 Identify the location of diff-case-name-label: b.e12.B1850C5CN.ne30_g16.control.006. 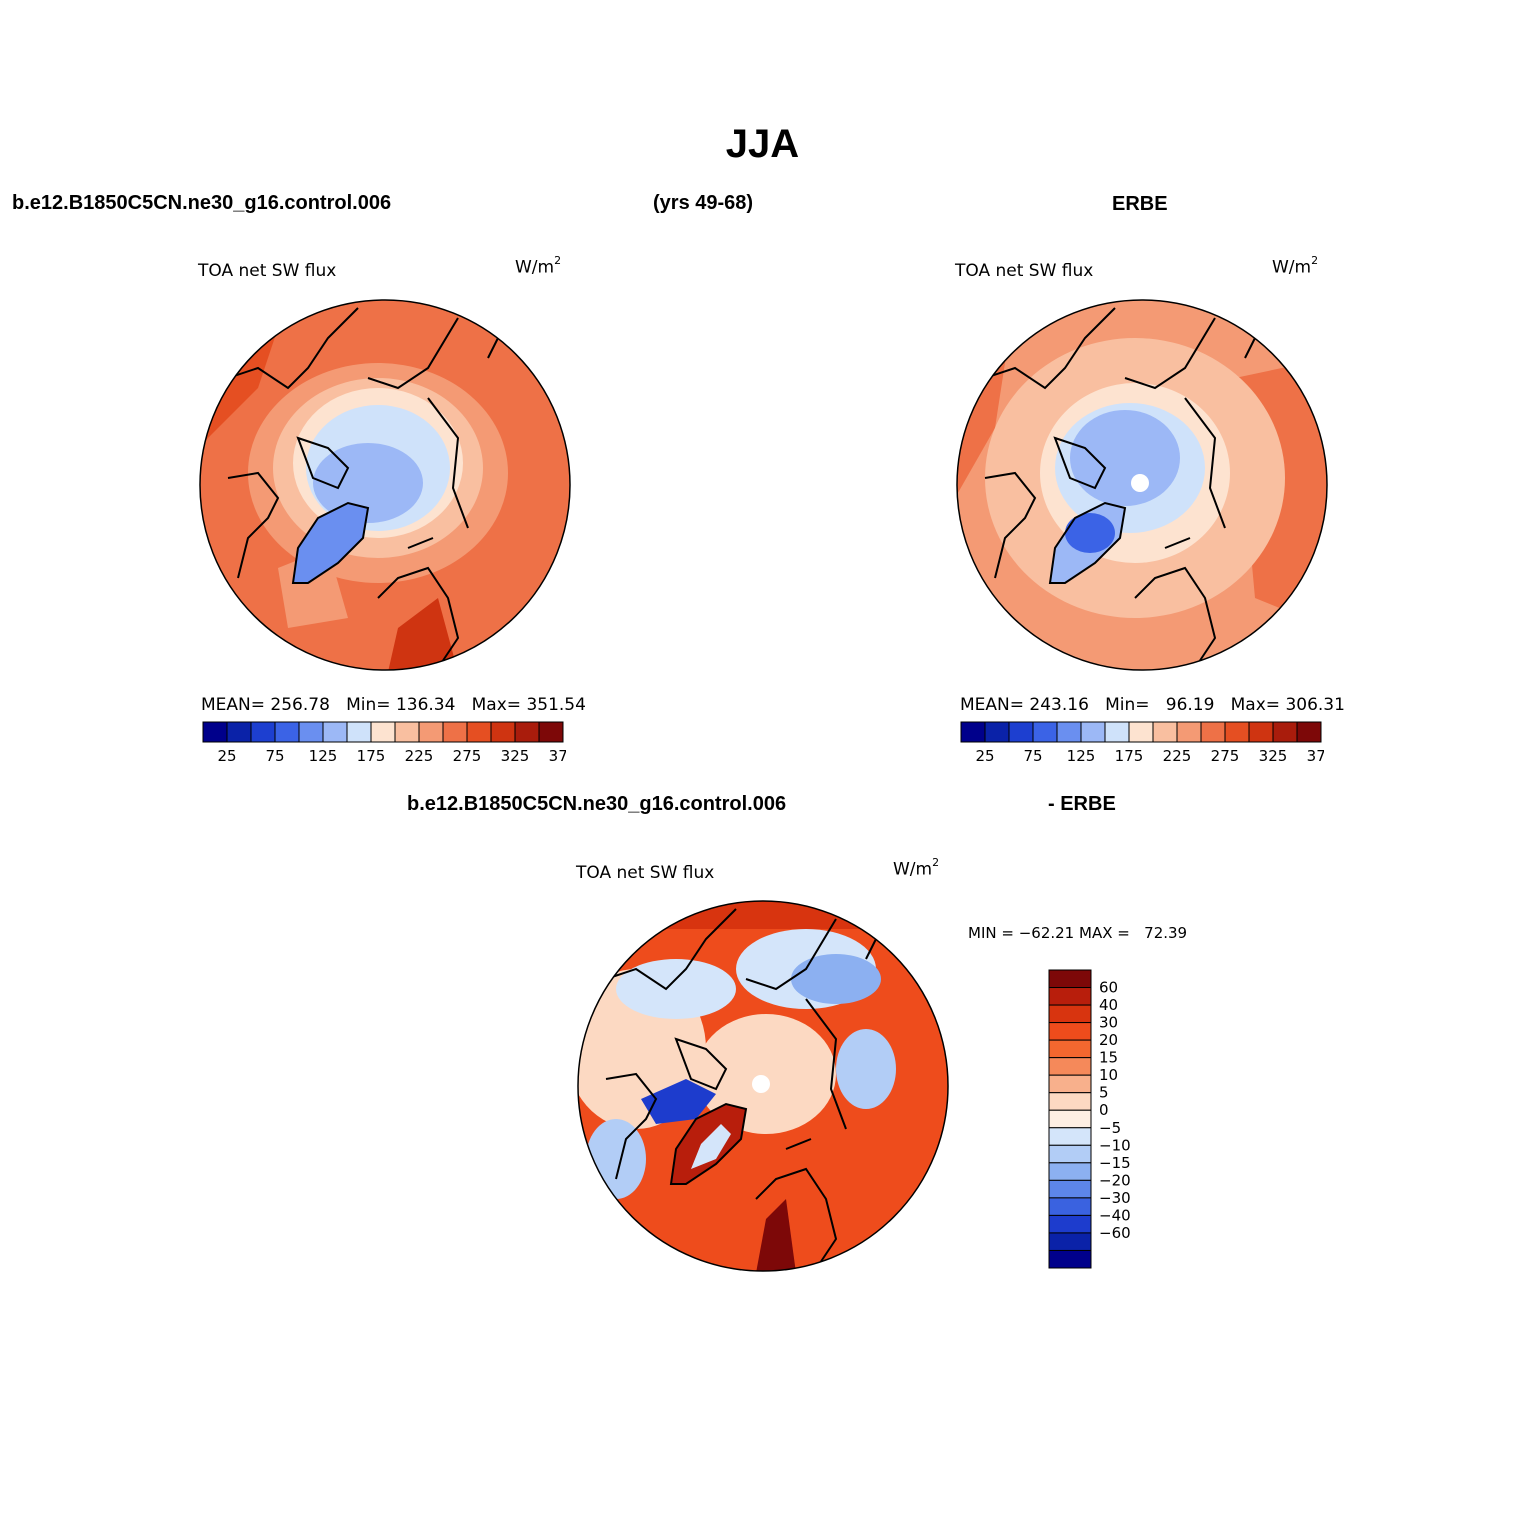
(597, 804).